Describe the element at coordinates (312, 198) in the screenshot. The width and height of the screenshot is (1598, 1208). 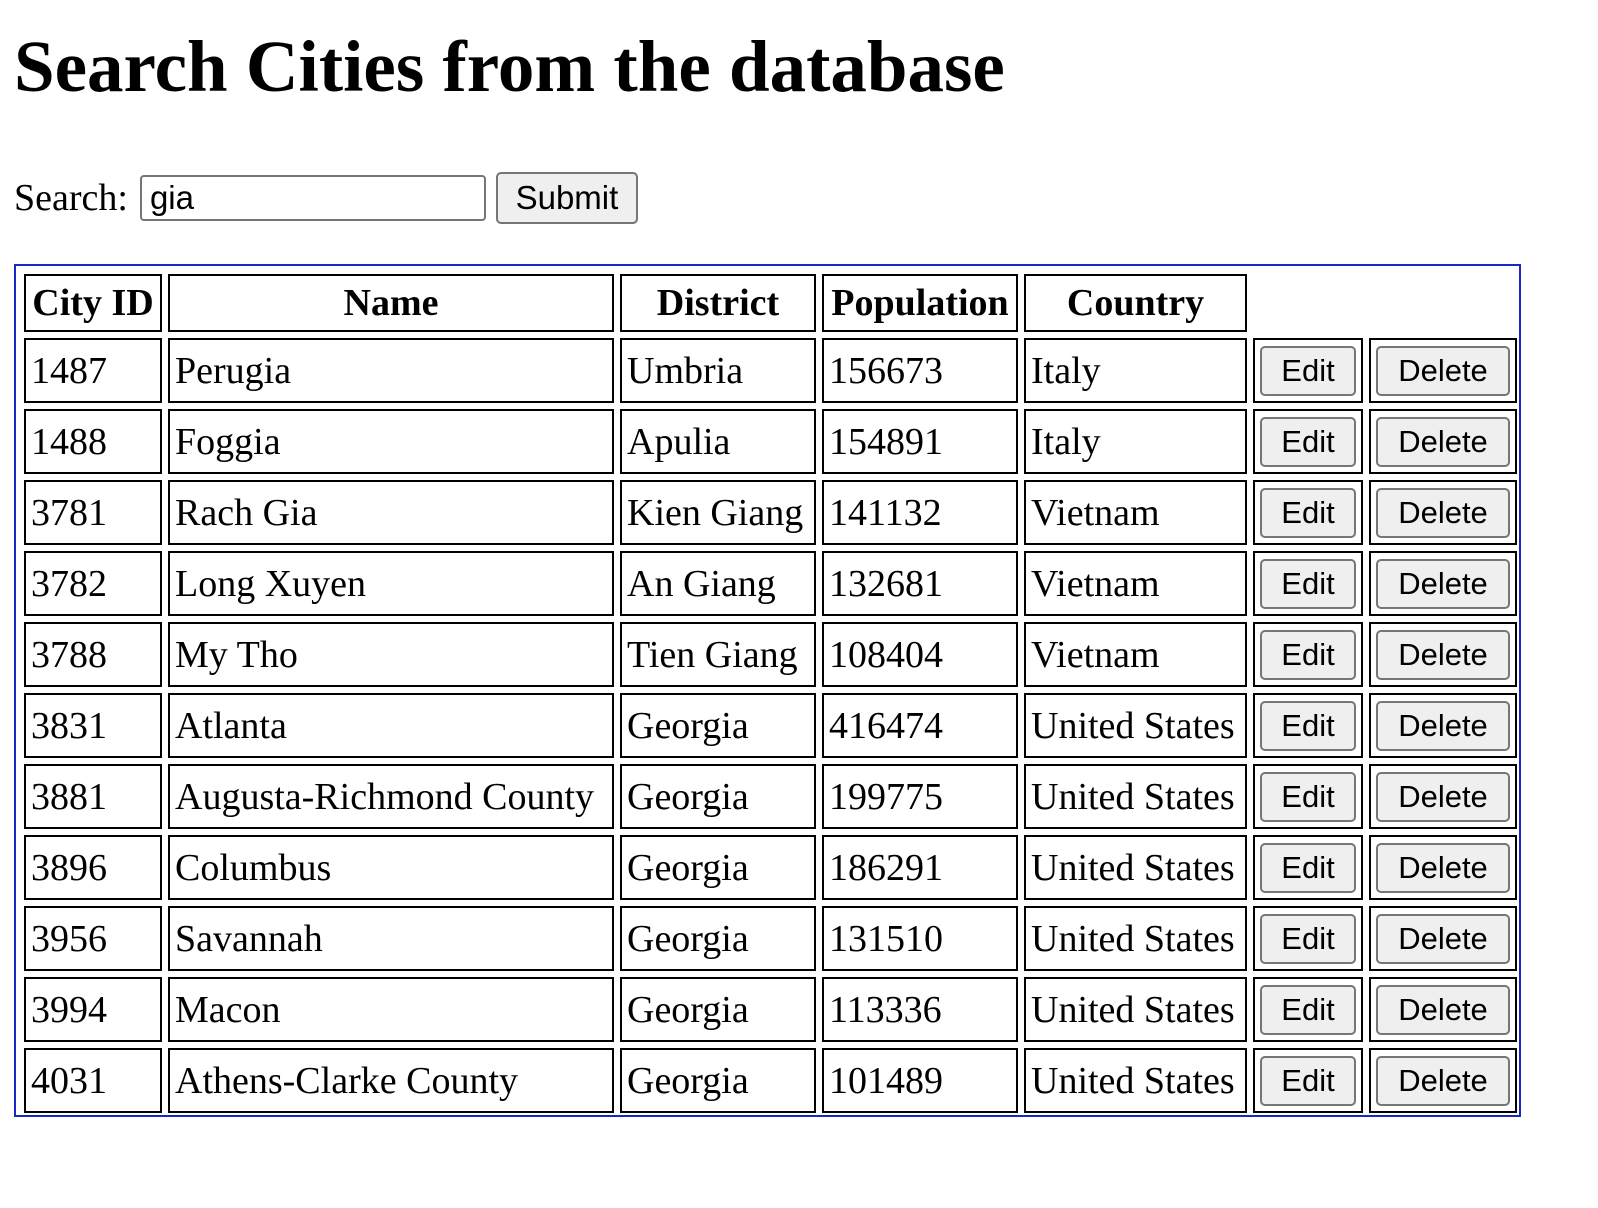
I see `search-input` at that location.